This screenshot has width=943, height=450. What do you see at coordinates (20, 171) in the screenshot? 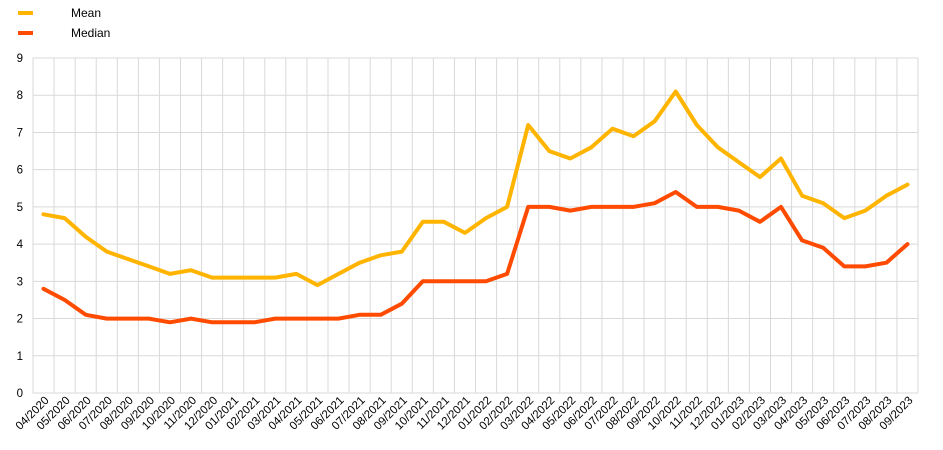
I see `y-tick-label: 6` at bounding box center [20, 171].